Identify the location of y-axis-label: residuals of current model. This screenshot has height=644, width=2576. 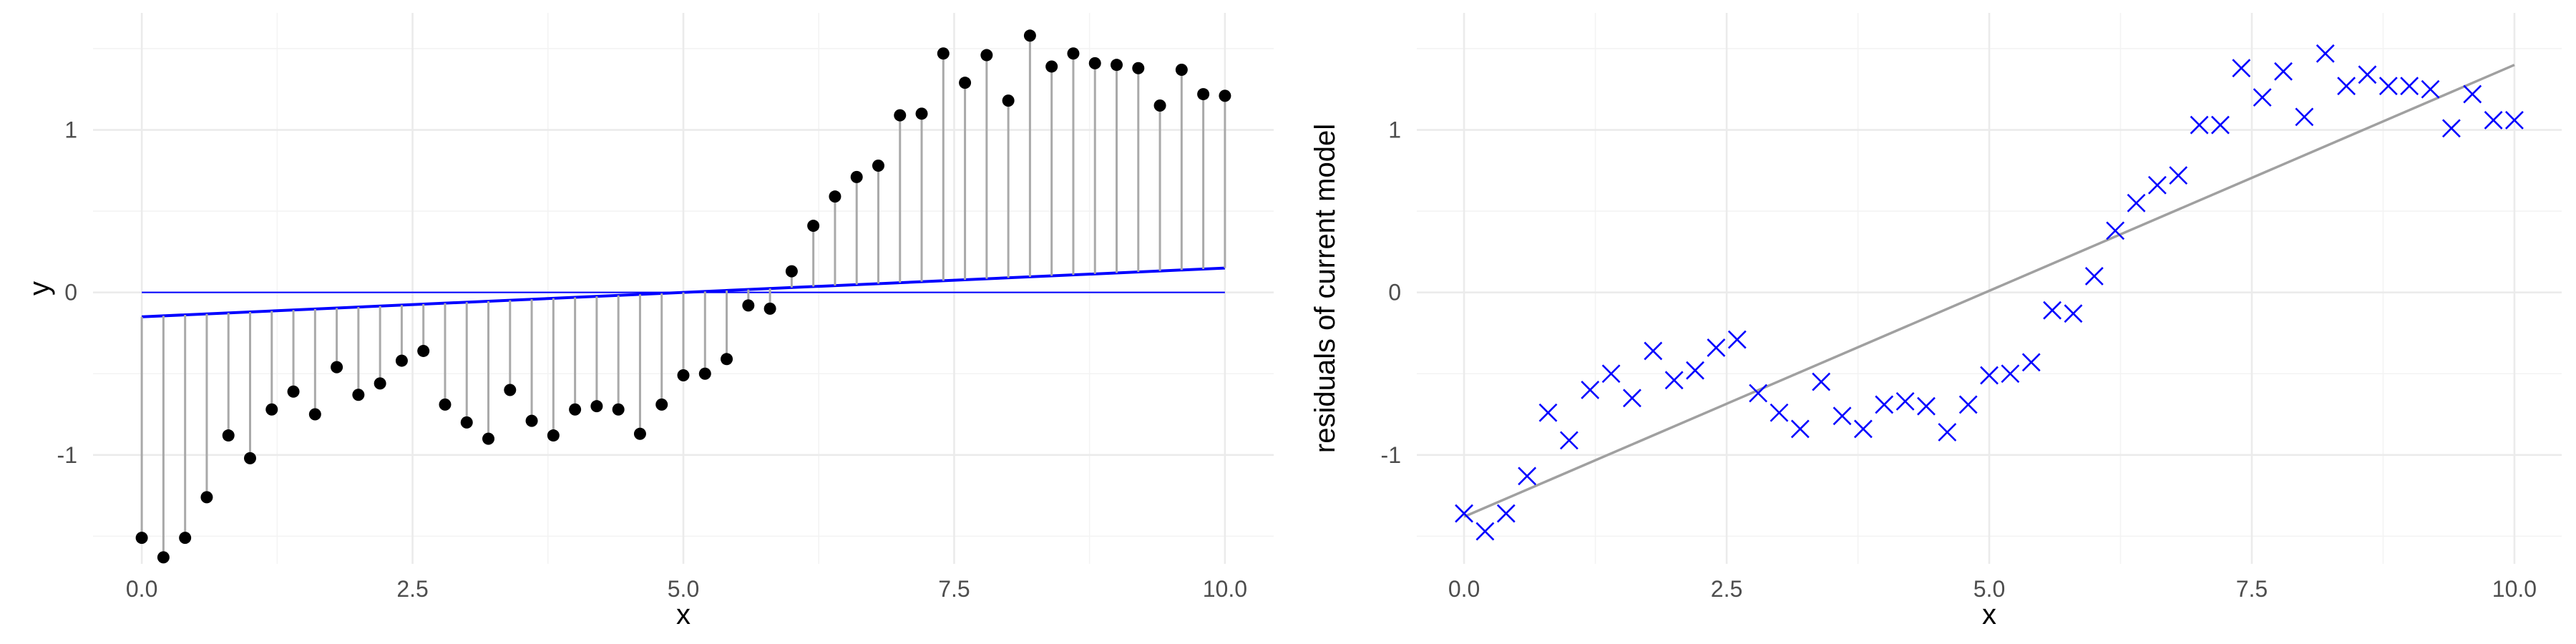
(1325, 288).